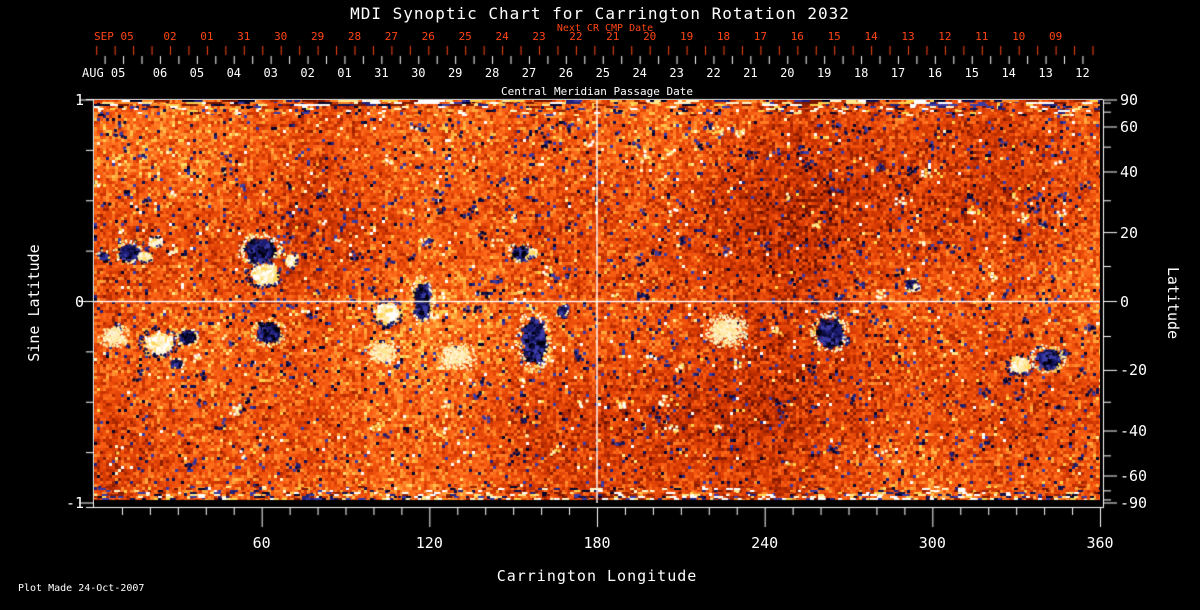 The image size is (1200, 610). Describe the element at coordinates (234, 73) in the screenshot. I see `cmp-date-label: 04` at that location.